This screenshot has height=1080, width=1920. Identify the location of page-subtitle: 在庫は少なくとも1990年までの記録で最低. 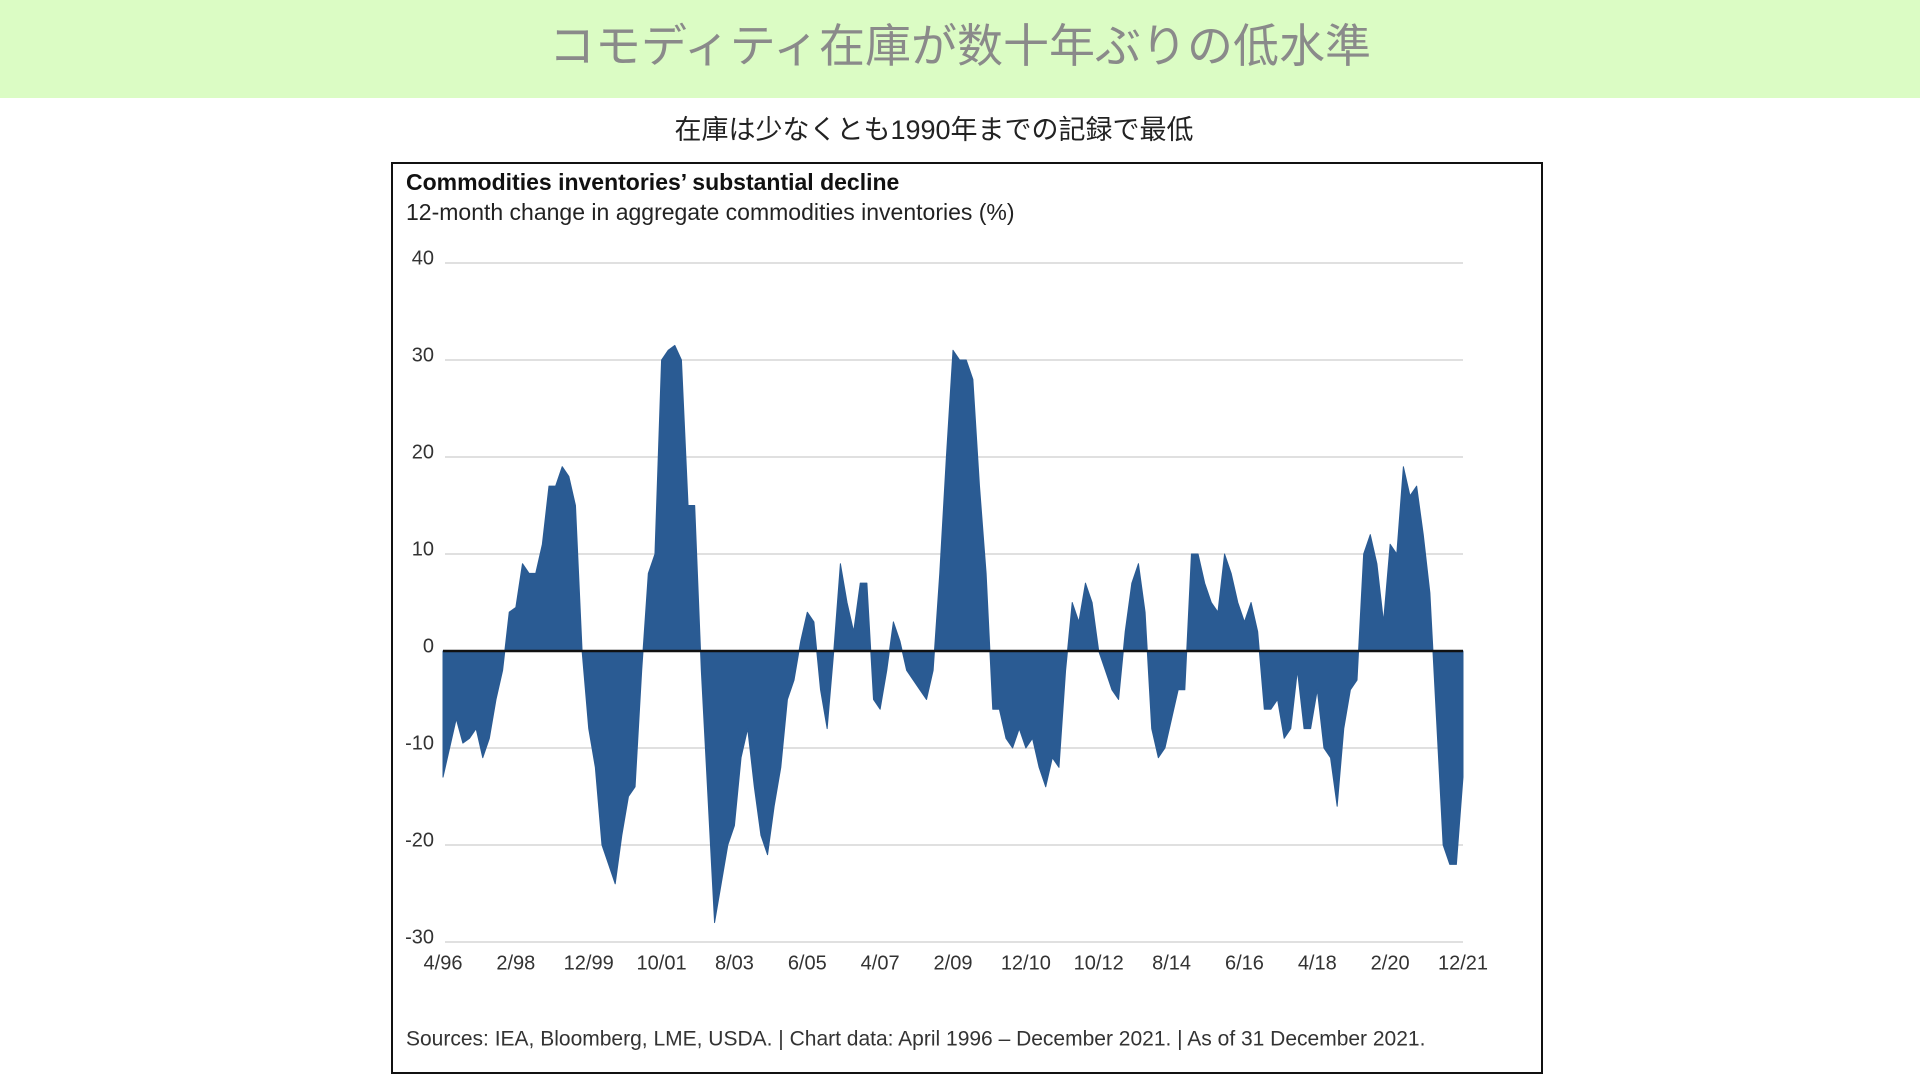
(933, 130).